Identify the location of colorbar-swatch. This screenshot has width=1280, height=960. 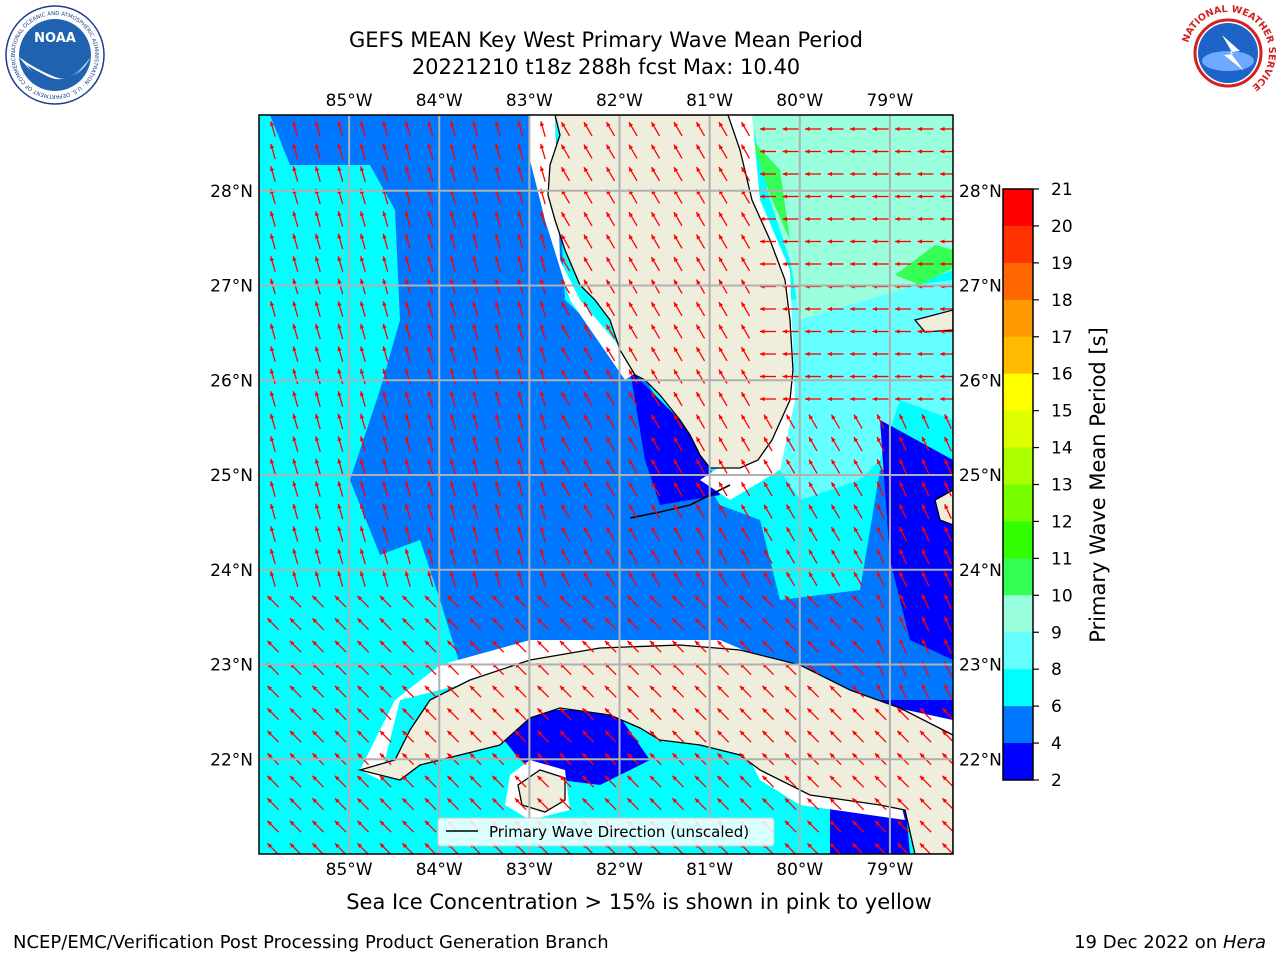
(1018, 540).